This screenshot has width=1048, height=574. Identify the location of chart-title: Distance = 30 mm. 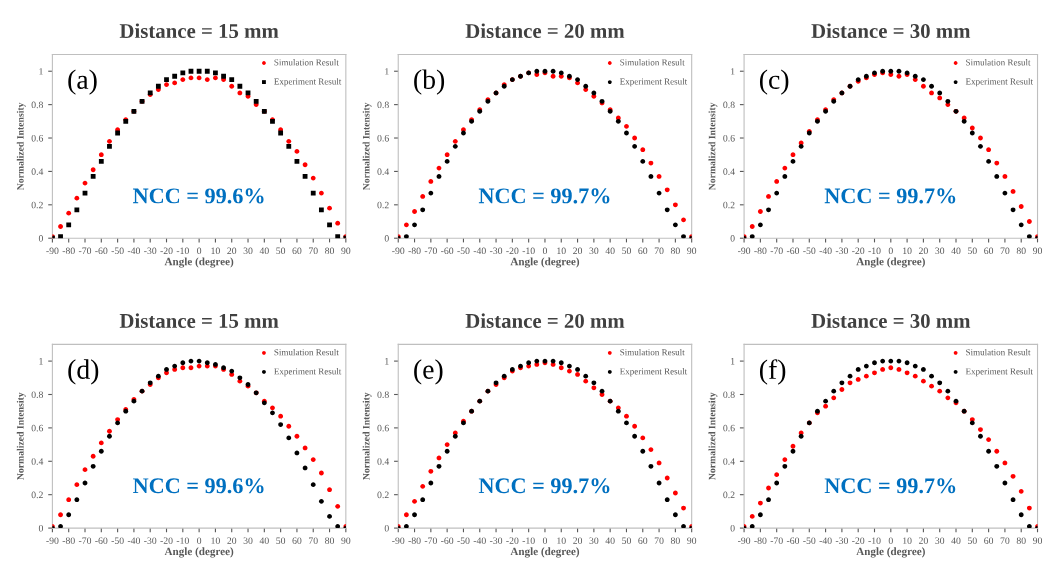
(891, 320).